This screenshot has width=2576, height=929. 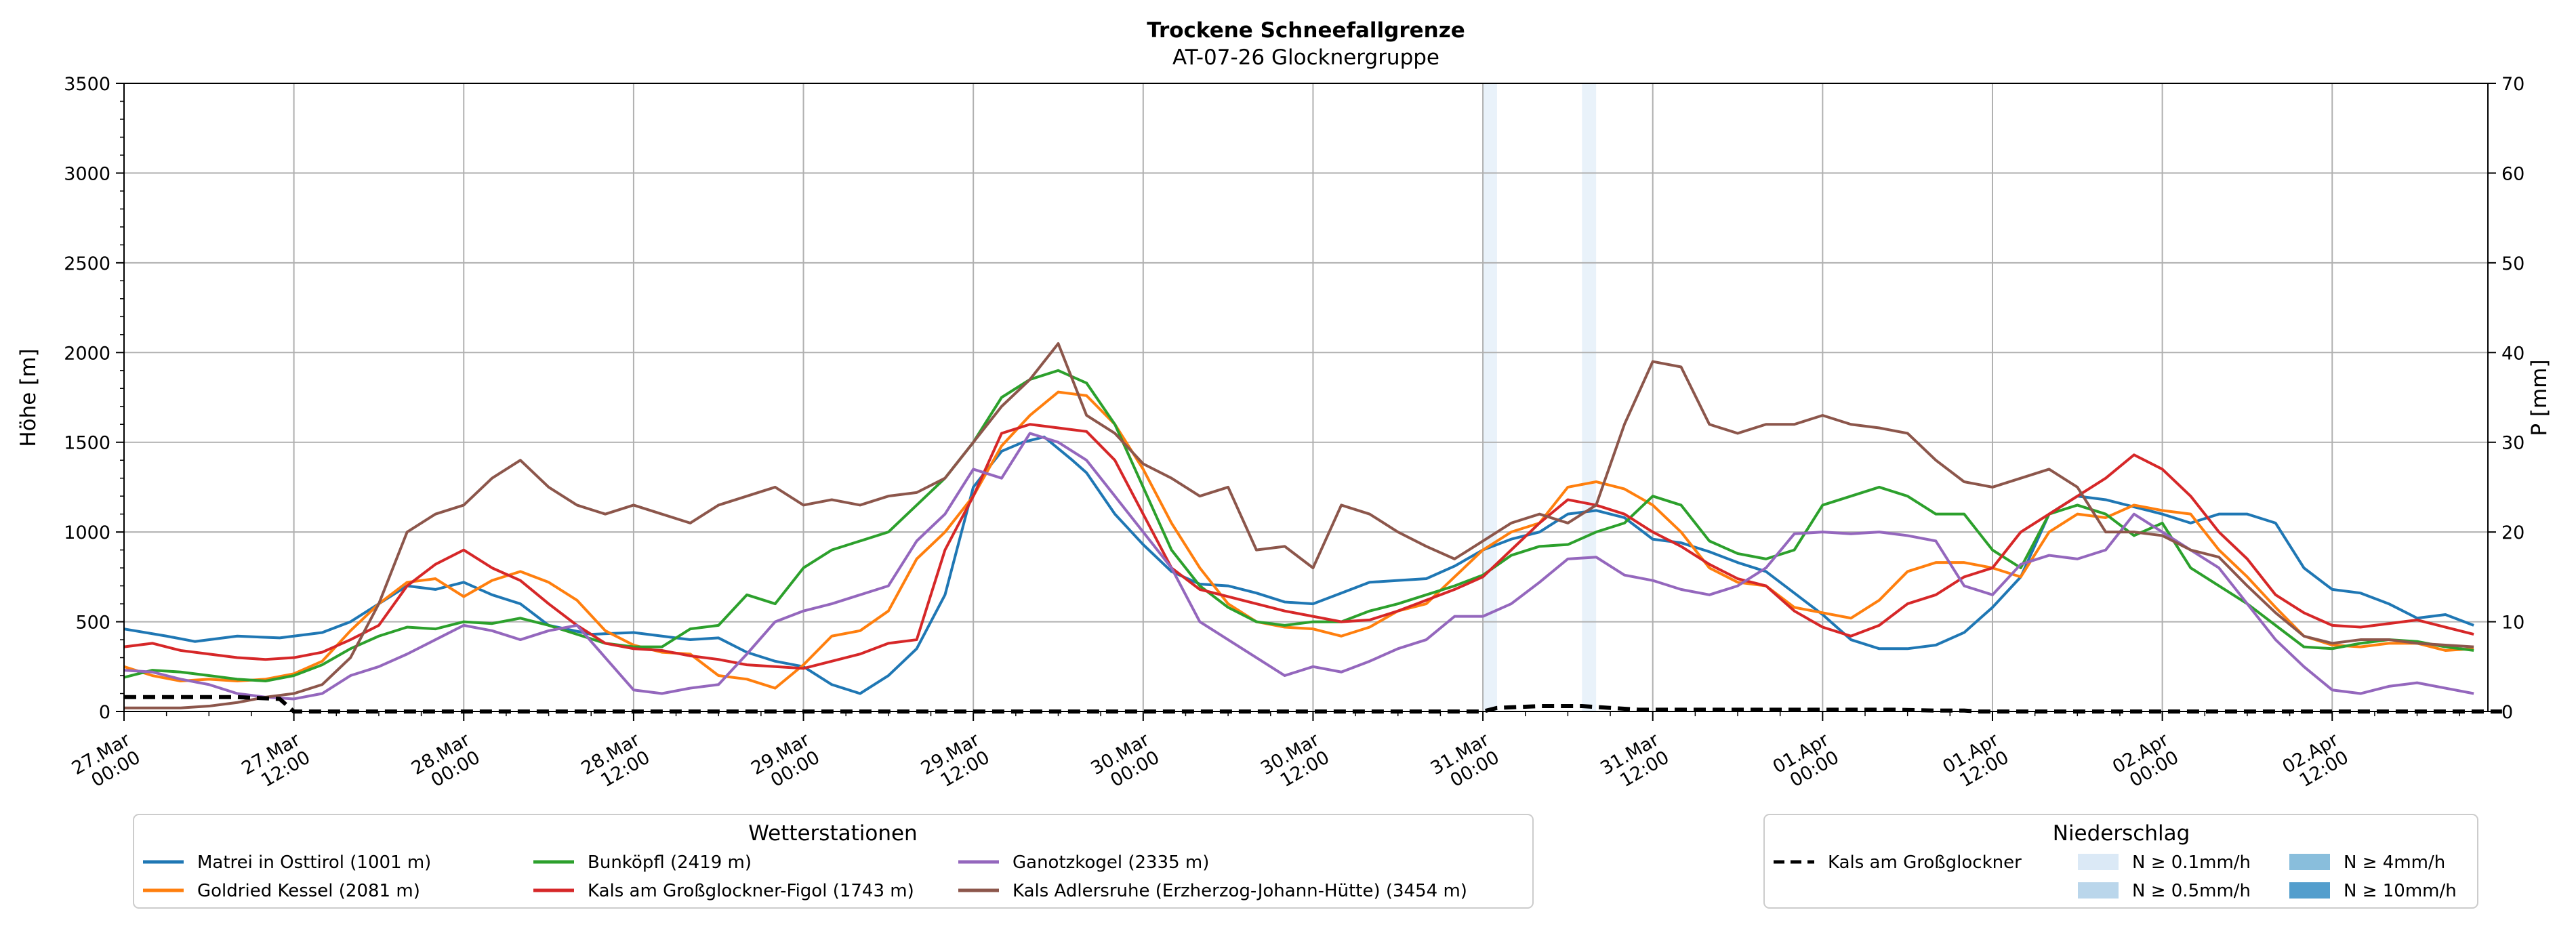 What do you see at coordinates (2513, 173) in the screenshot?
I see `y2-tick-label-6: 60` at bounding box center [2513, 173].